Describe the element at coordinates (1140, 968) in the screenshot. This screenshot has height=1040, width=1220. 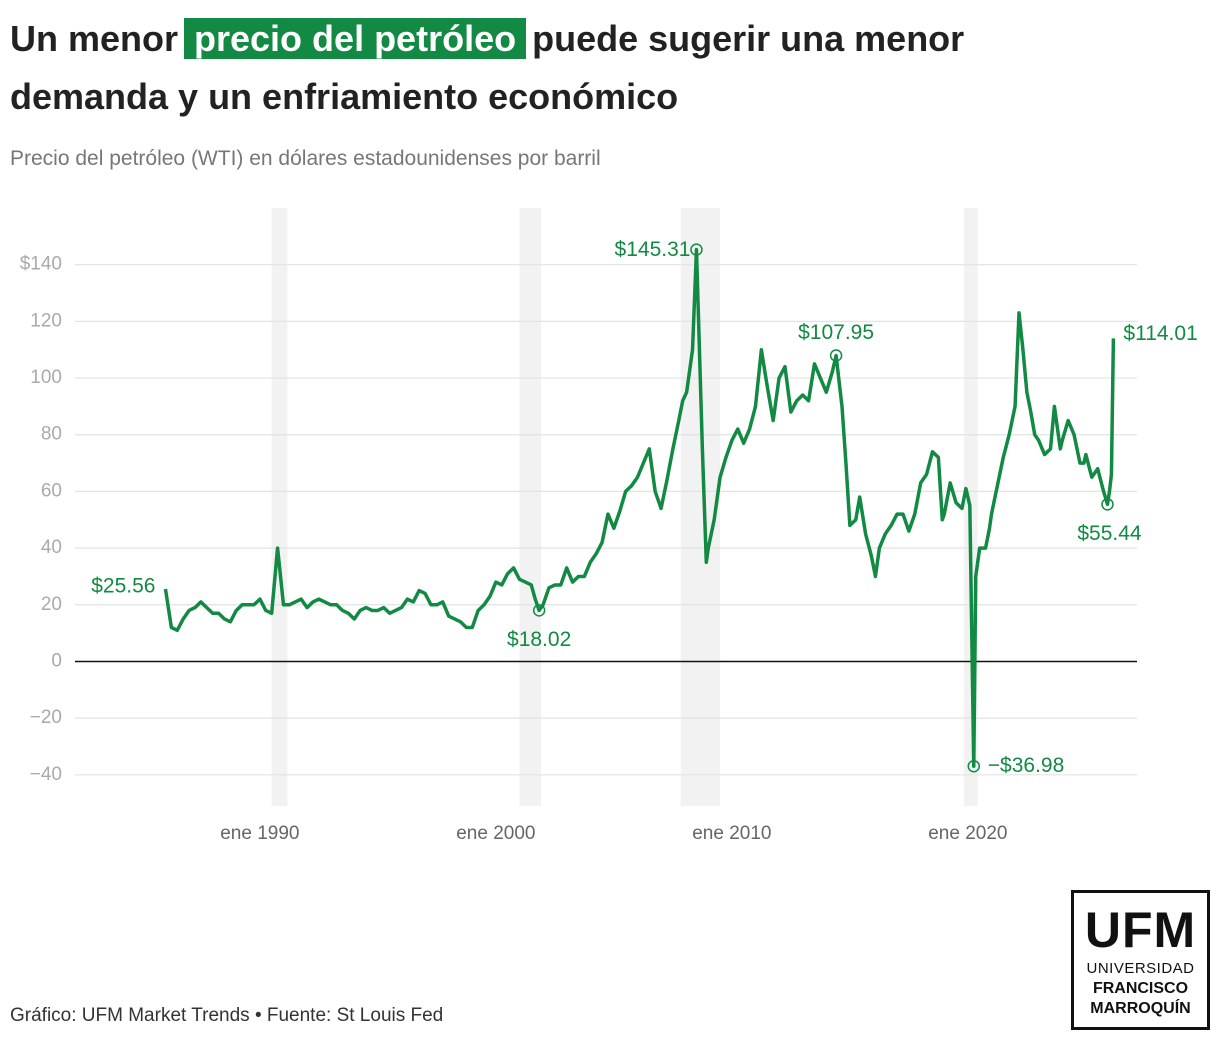
I see `logo-text: UNIVERSIDAD` at that location.